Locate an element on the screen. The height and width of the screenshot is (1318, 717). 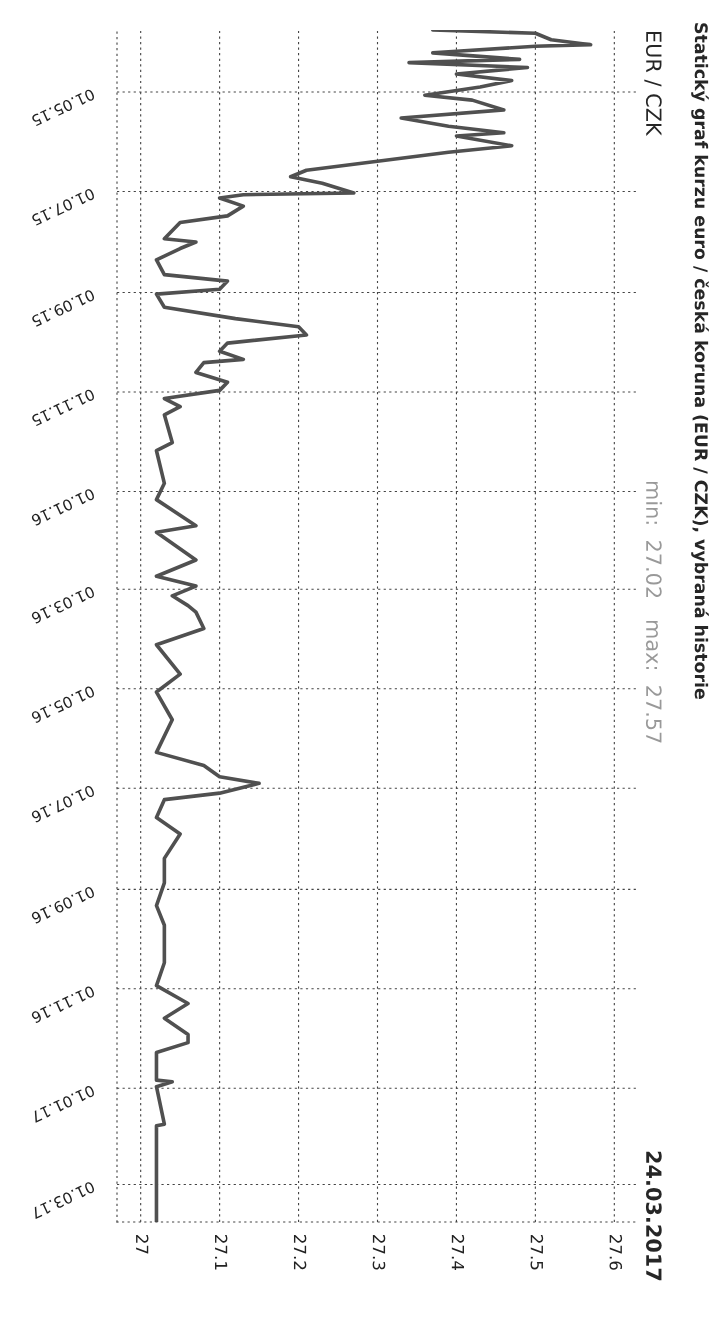
text: Statický graf kurzu euro / česká koruna (EUR / CZK), vybraná historie is located at coordinates (700, 361).